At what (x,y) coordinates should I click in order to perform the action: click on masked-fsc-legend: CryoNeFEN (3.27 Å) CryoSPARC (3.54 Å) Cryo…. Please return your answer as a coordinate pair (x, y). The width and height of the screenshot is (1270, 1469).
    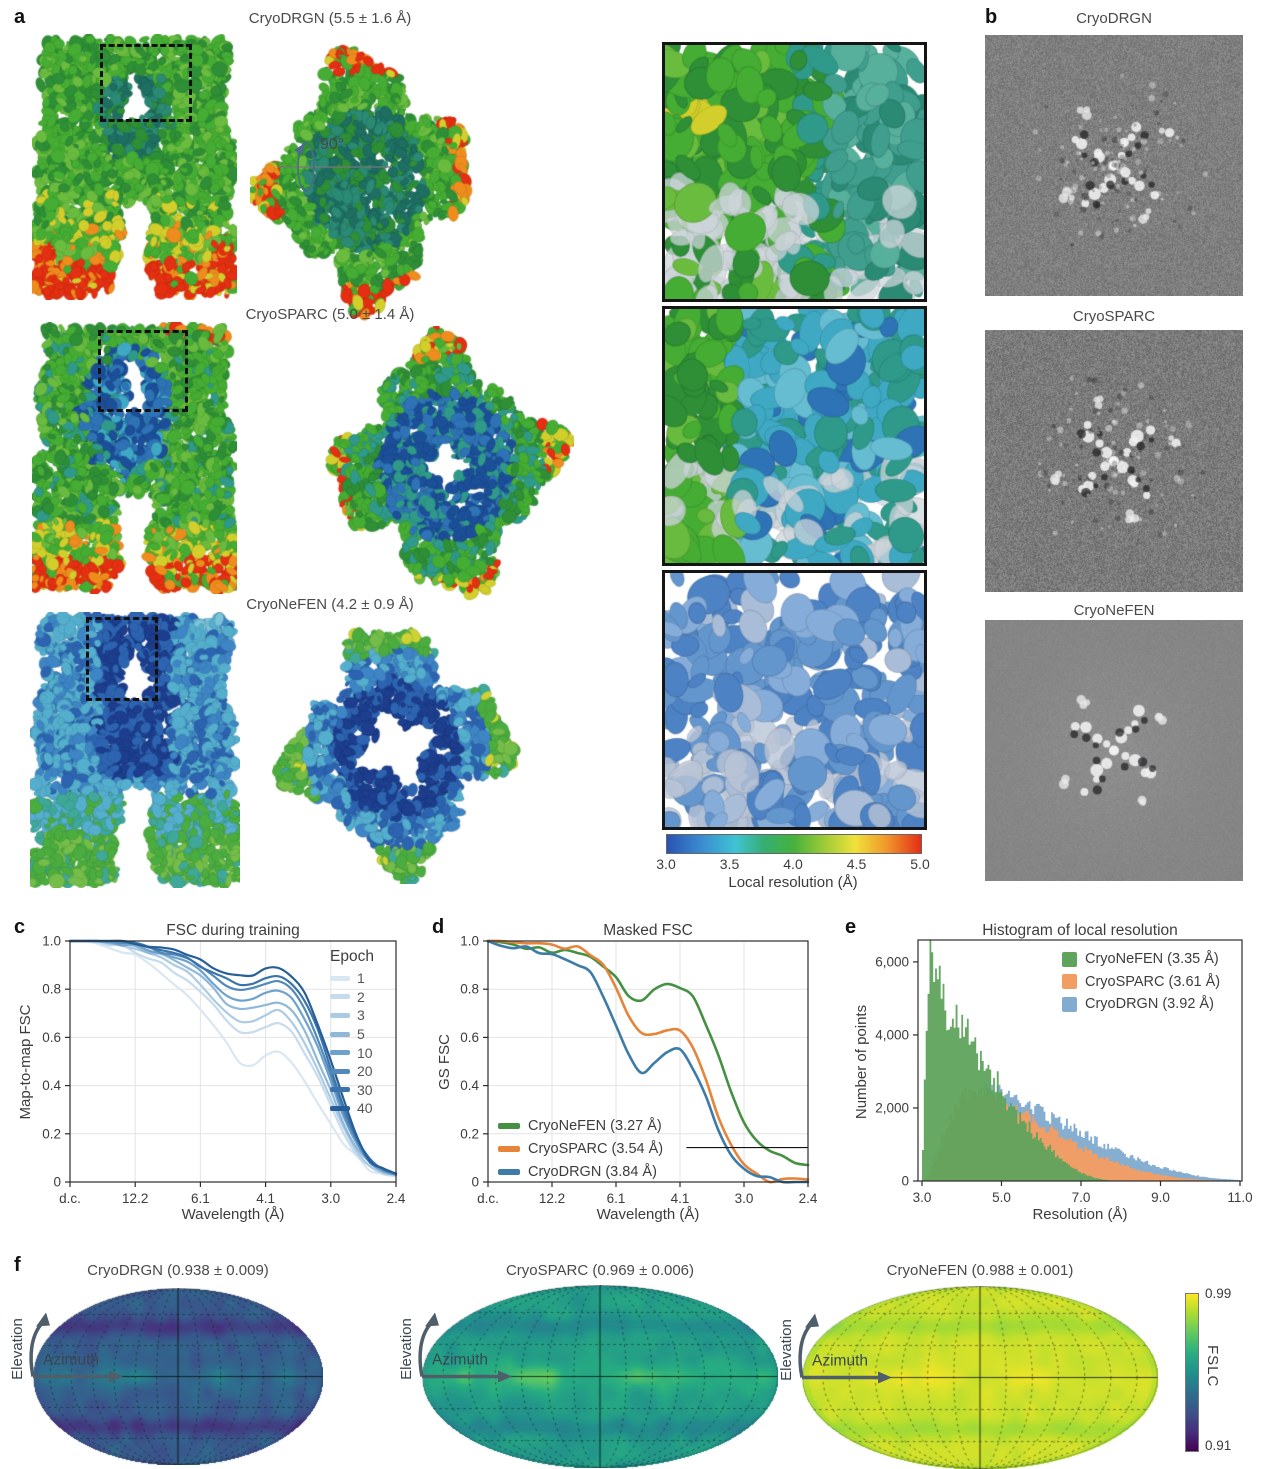
    Looking at the image, I should click on (580, 1148).